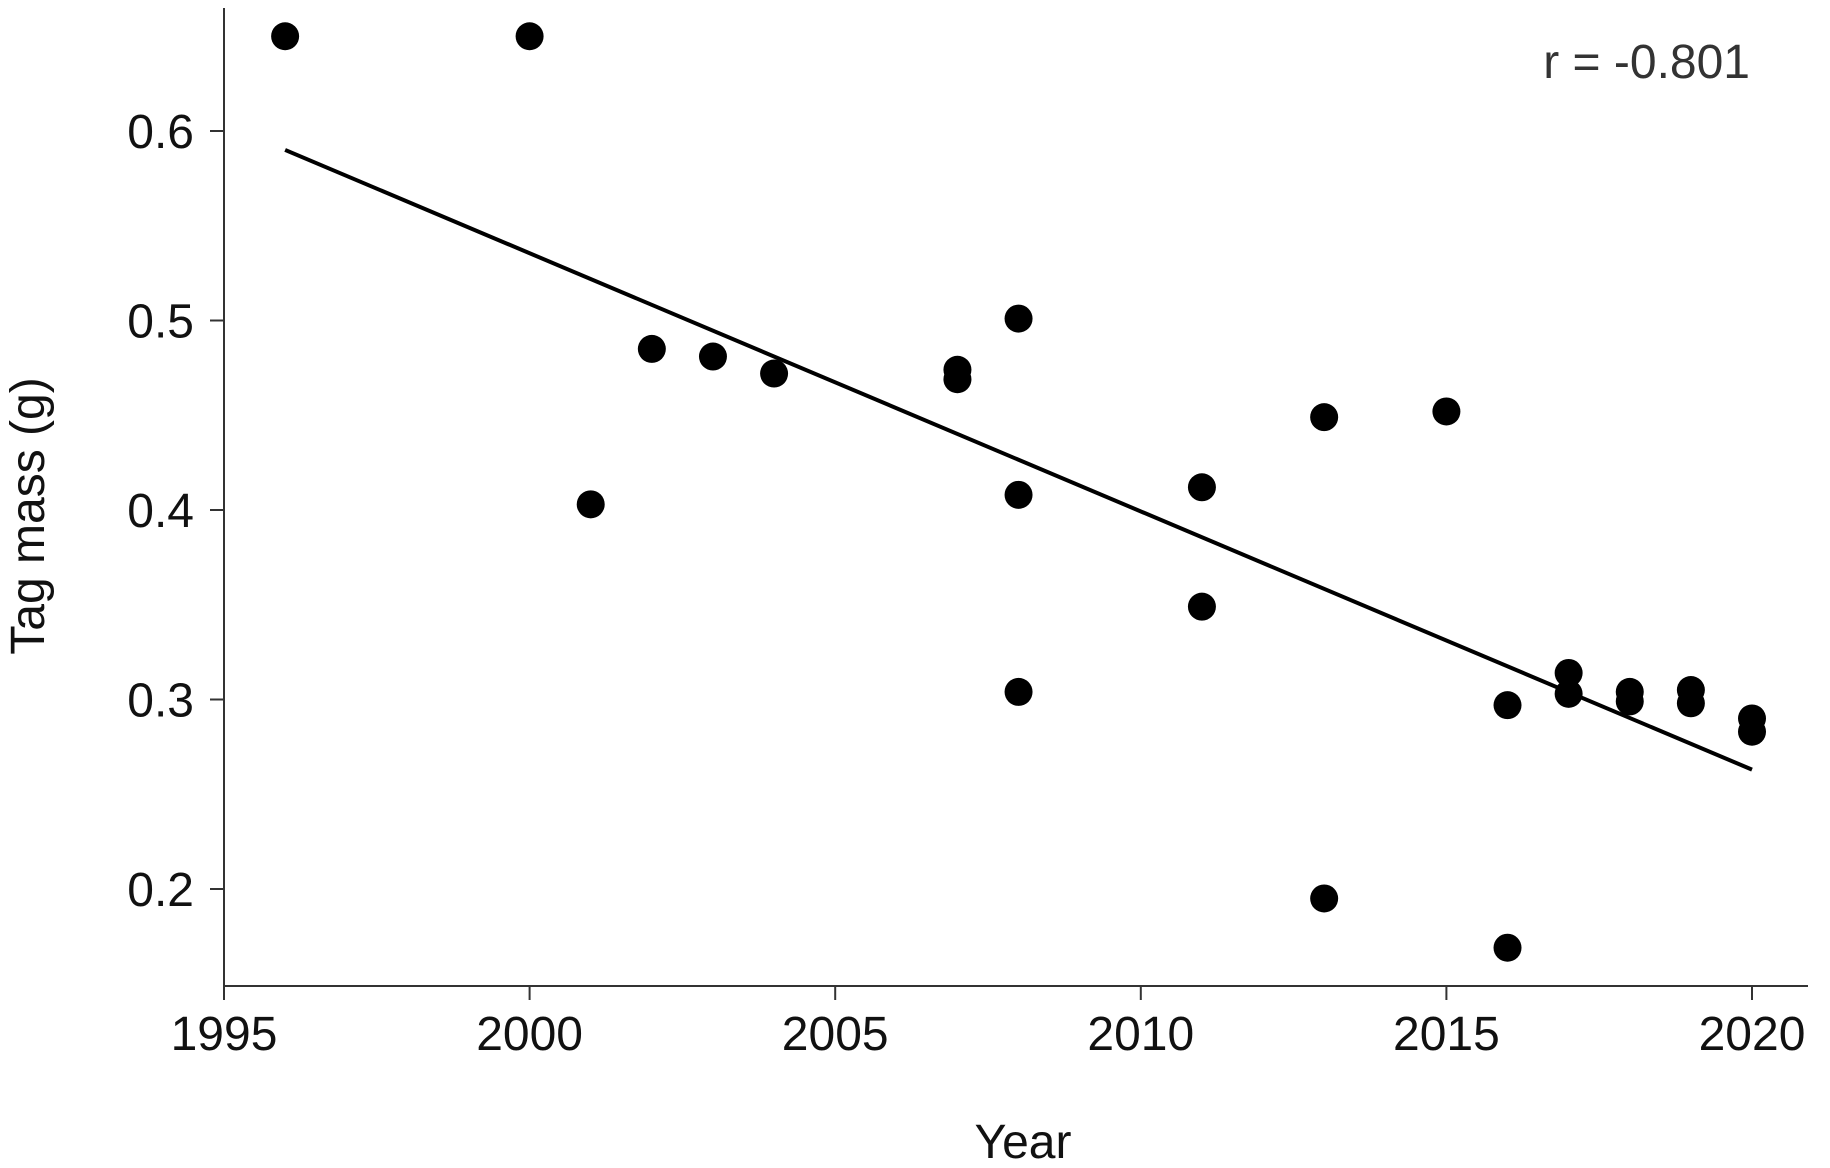 The width and height of the screenshot is (1830, 1168). What do you see at coordinates (160, 511) in the screenshot?
I see `y-tick-label: 0.4` at bounding box center [160, 511].